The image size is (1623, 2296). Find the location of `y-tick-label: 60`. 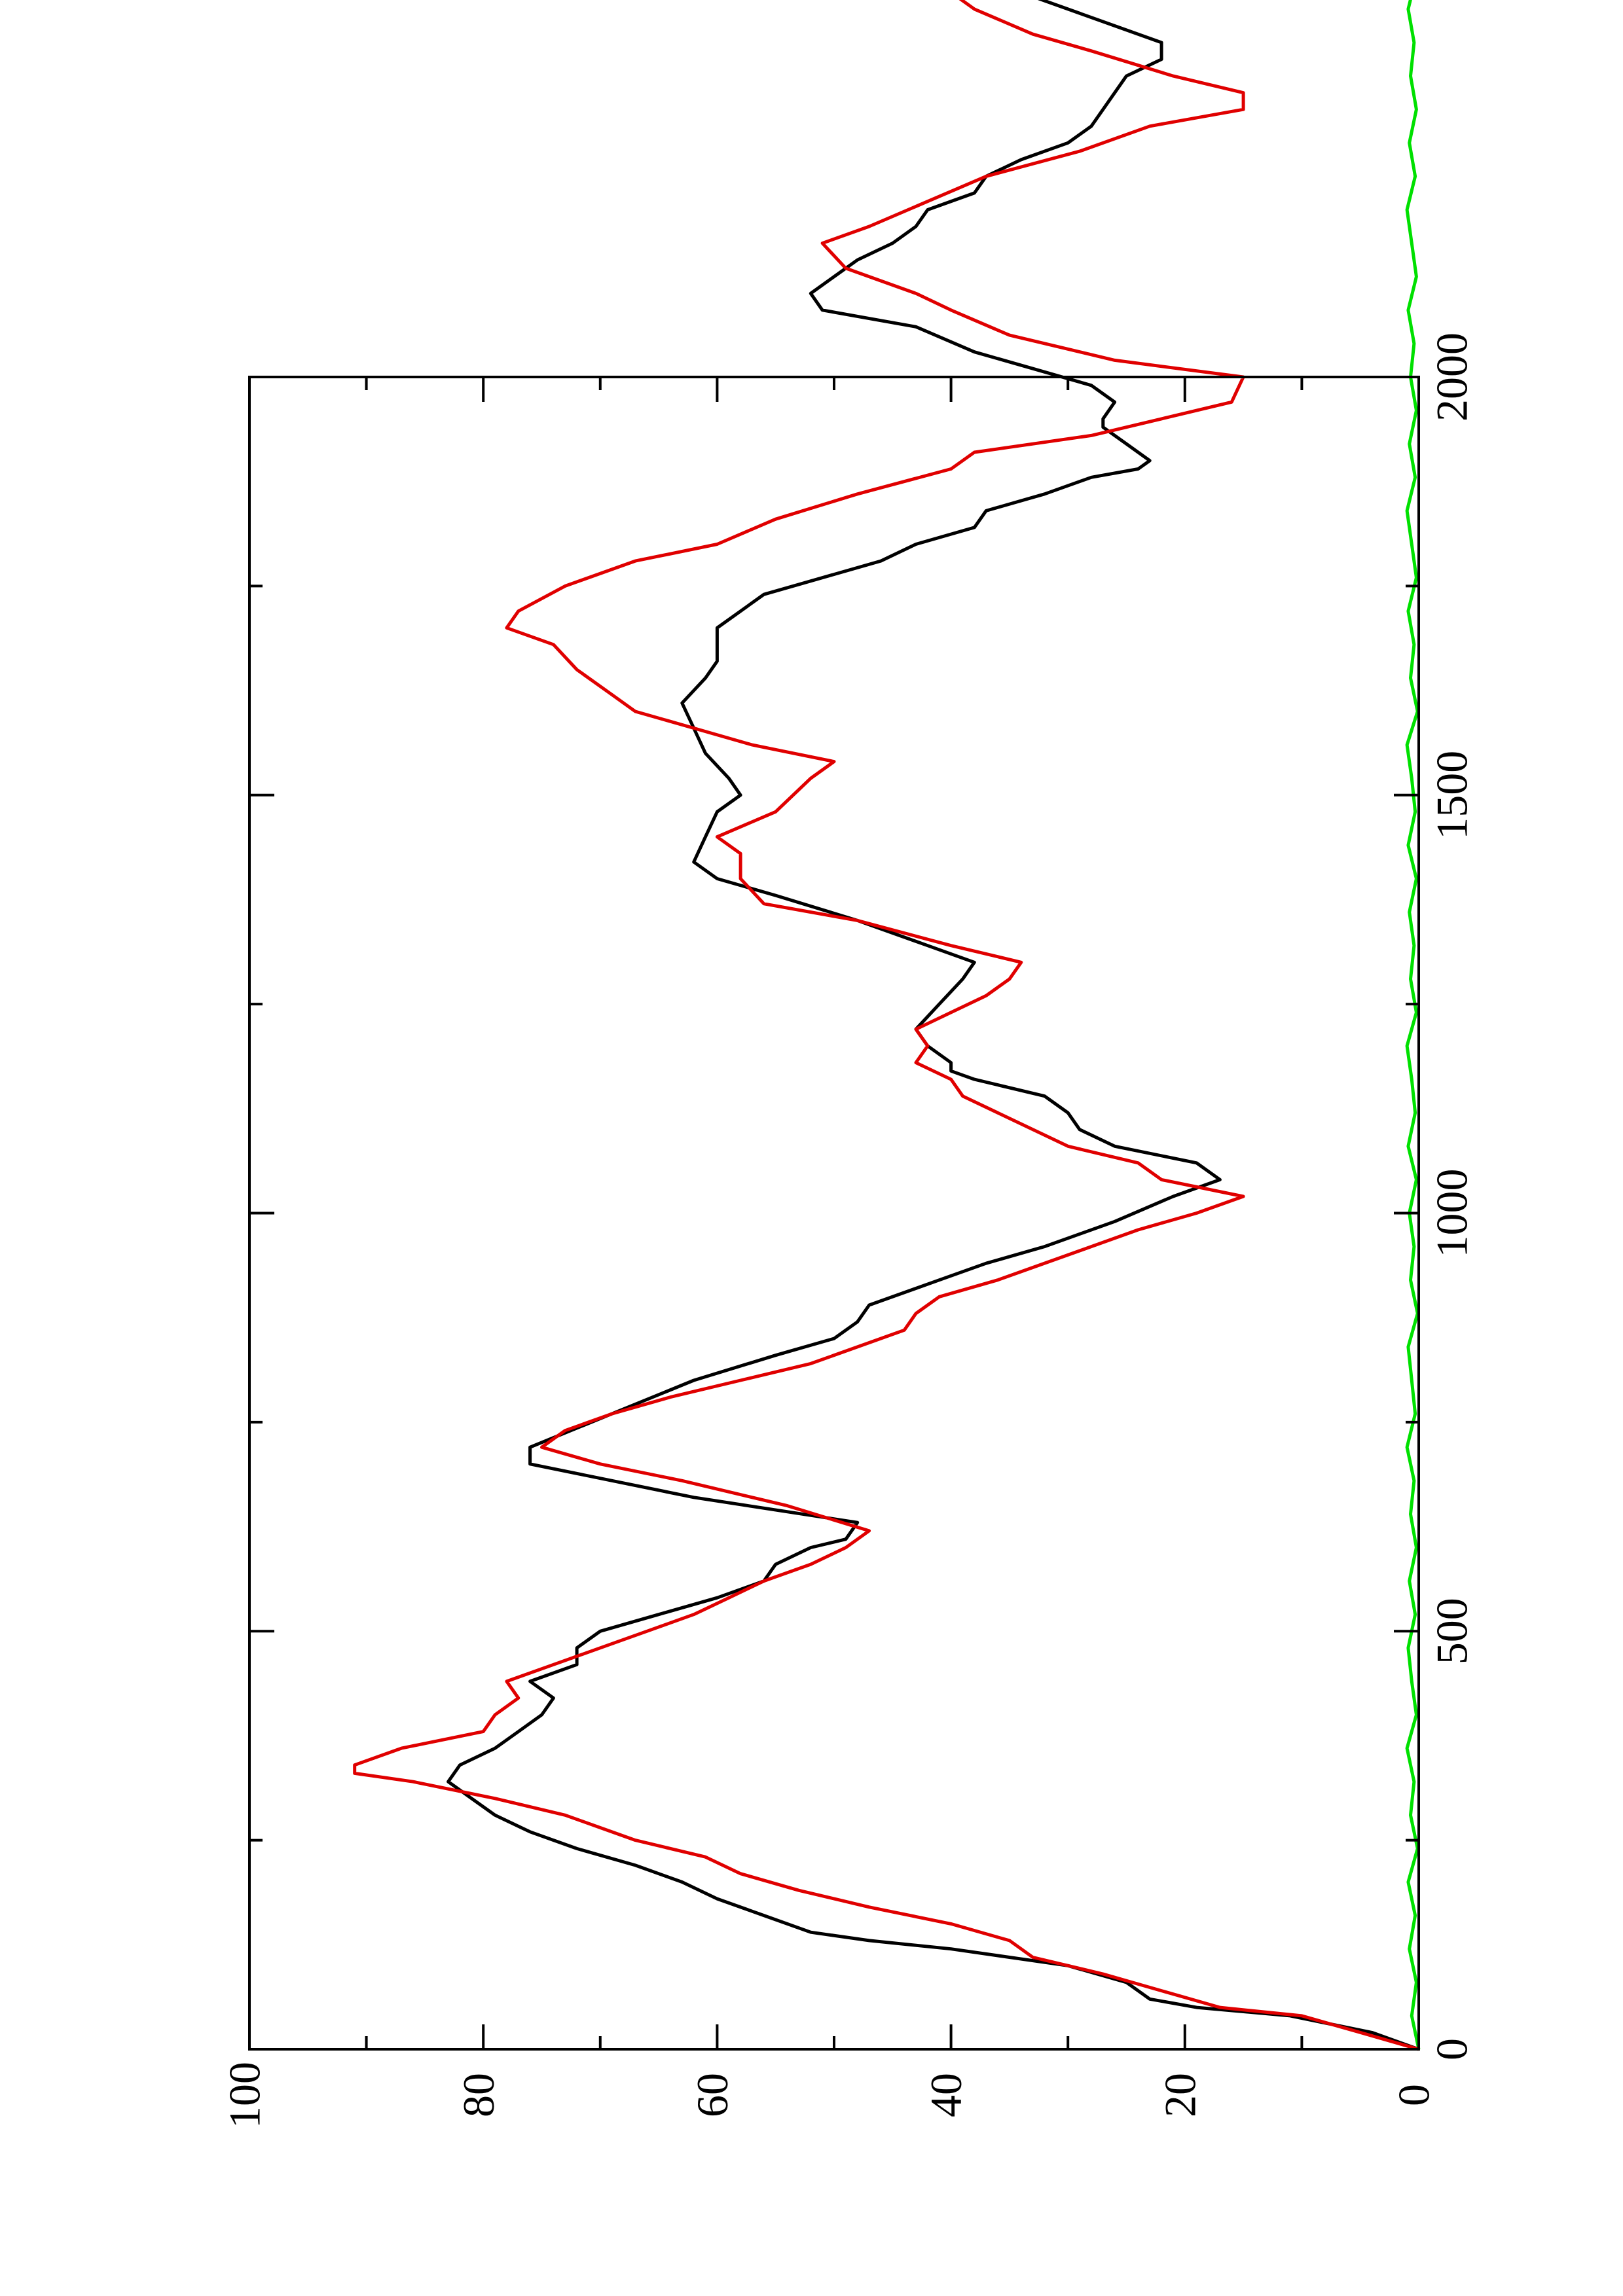

y-tick-label: 60 is located at coordinates (712, 2095).